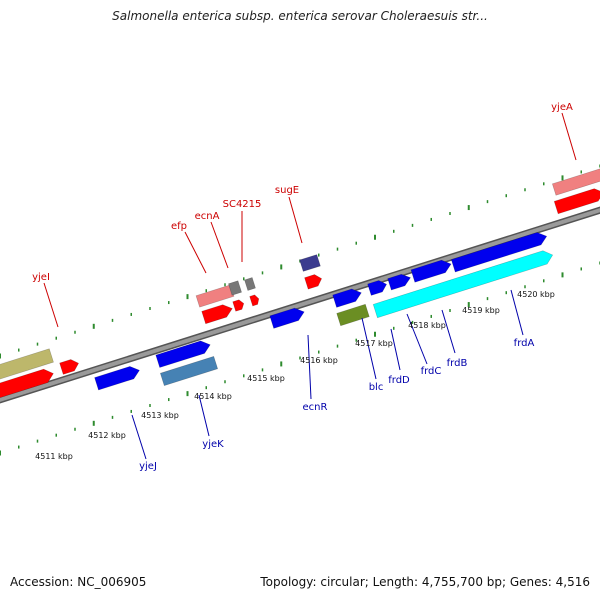  What do you see at coordinates (481, 310) in the screenshot?
I see `scale-label: 4519 kbp` at bounding box center [481, 310].